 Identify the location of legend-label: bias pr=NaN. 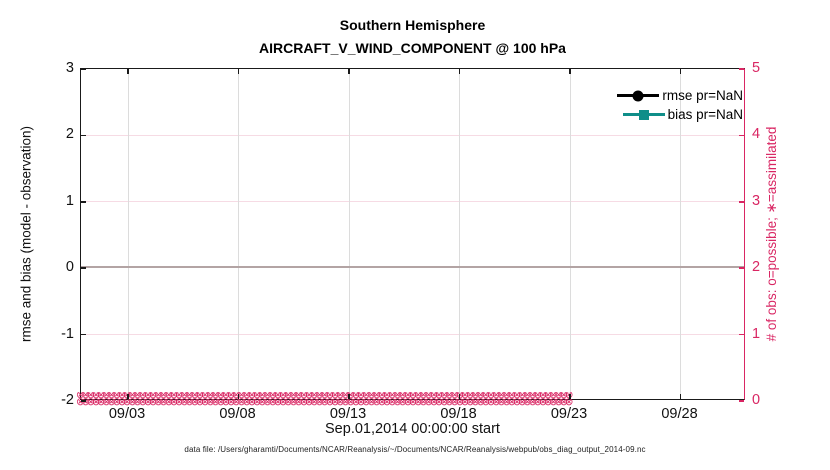
(705, 114).